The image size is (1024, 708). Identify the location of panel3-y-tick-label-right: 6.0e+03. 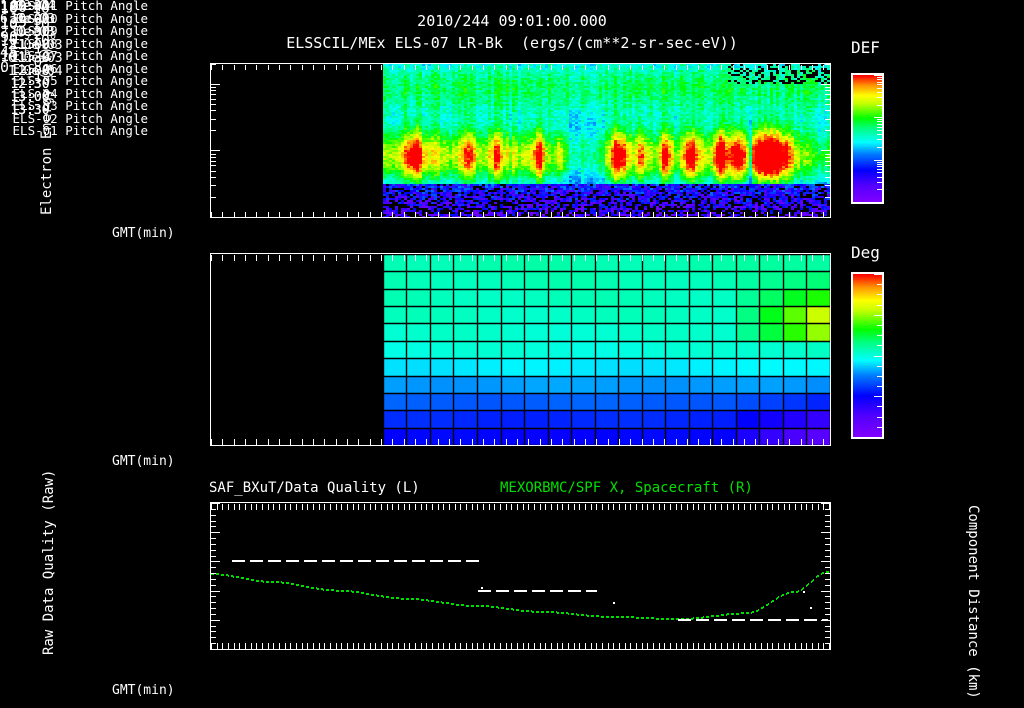
(27, 19).